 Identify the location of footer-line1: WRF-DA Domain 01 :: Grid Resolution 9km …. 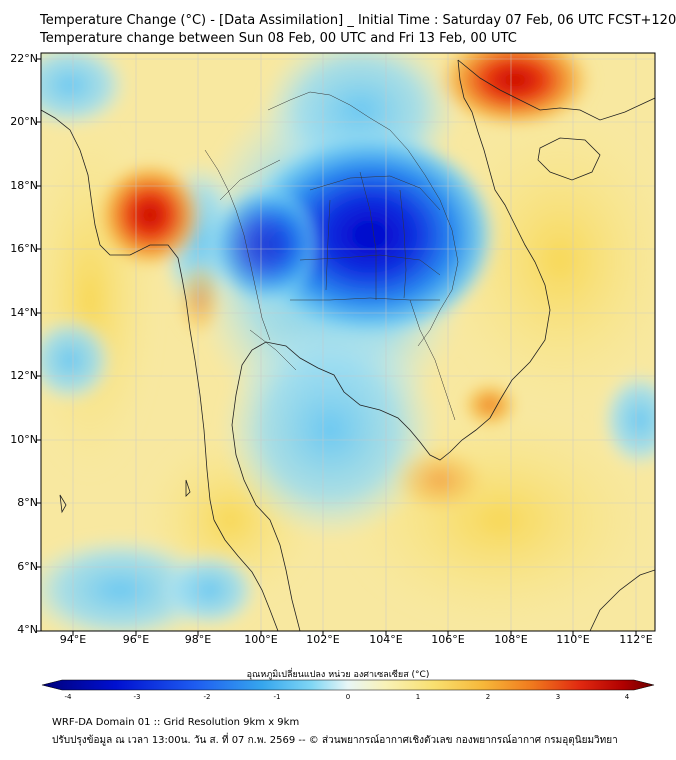
(176, 722).